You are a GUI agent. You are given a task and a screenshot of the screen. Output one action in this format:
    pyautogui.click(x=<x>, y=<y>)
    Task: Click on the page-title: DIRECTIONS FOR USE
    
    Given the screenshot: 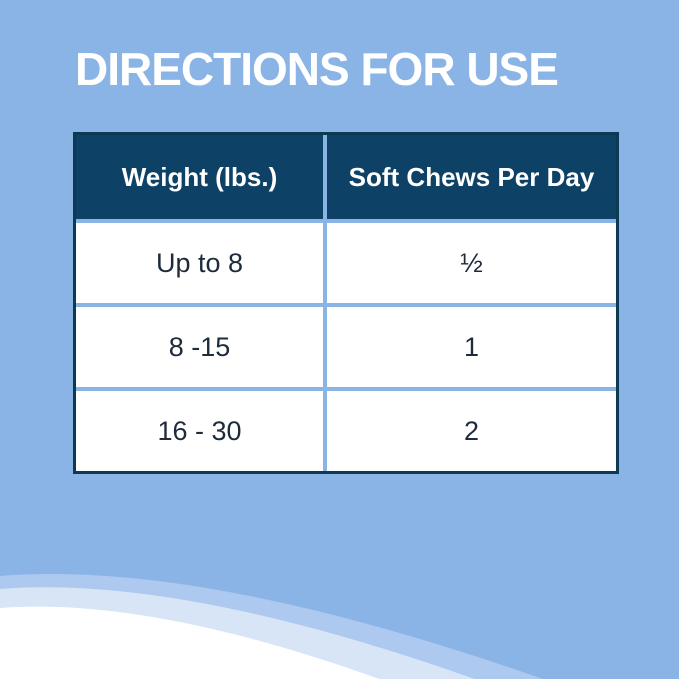 What is the action you would take?
    pyautogui.click(x=317, y=69)
    